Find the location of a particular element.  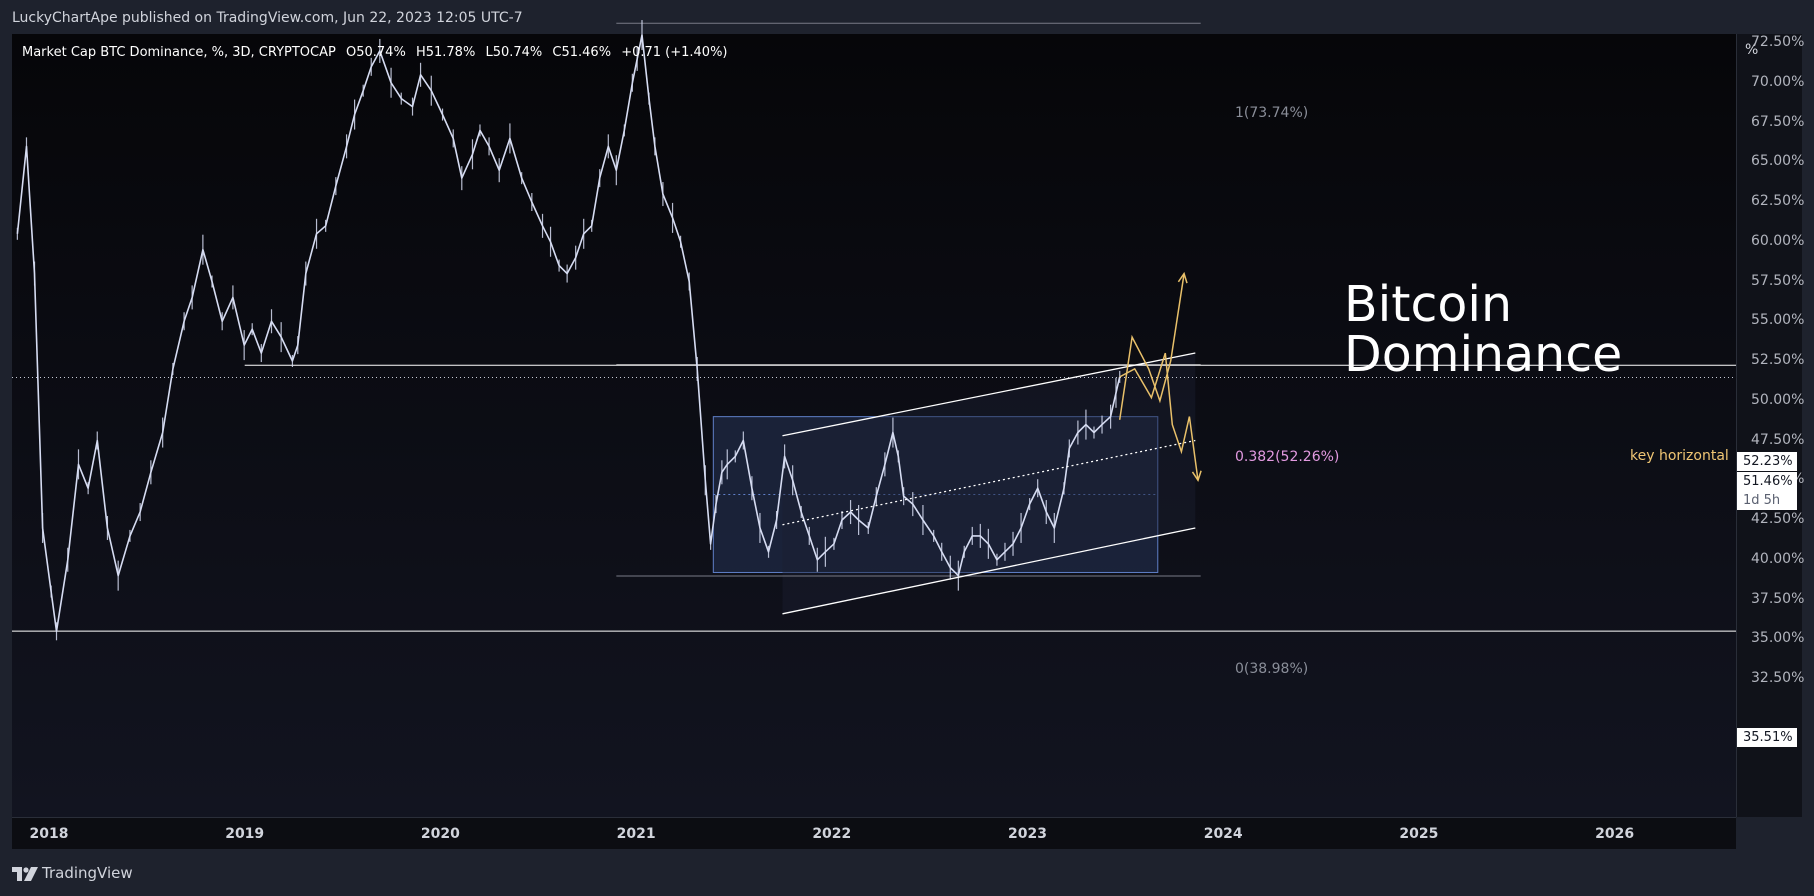

countdown-badge: 1d 5h is located at coordinates (1767, 500).